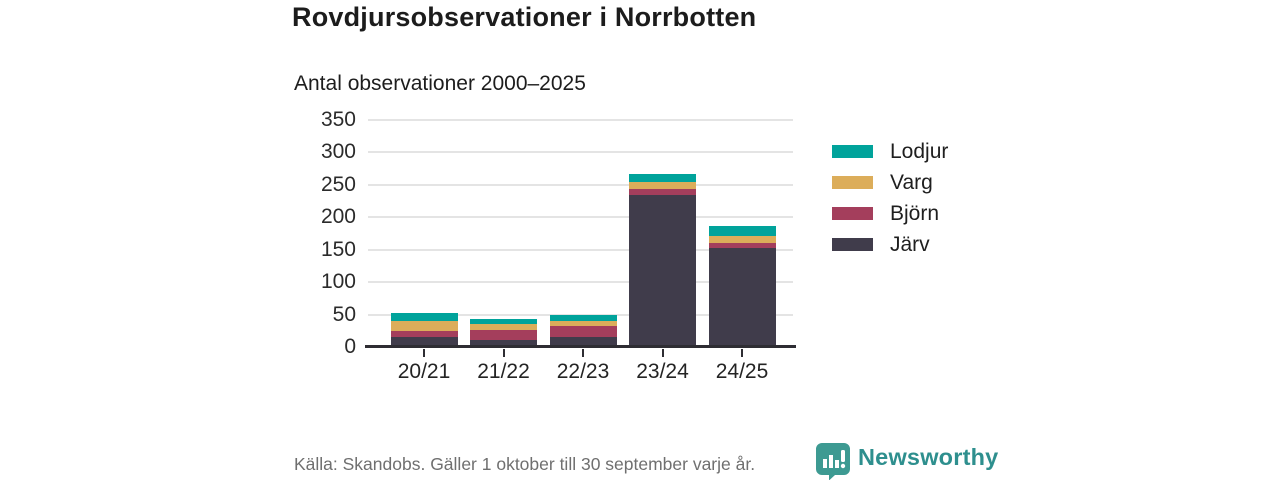 This screenshot has width=1280, height=485. Describe the element at coordinates (662, 371) in the screenshot. I see `x-tick-label-23-24: 23/24` at that location.